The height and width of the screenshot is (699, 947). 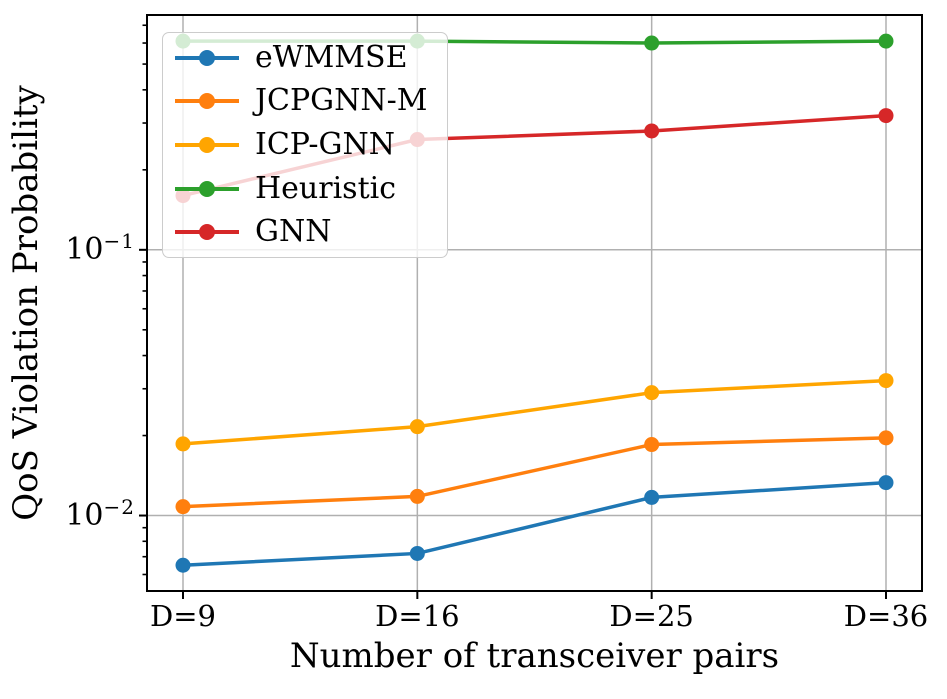 What do you see at coordinates (326, 188) in the screenshot?
I see `legend-label: Heuristic` at bounding box center [326, 188].